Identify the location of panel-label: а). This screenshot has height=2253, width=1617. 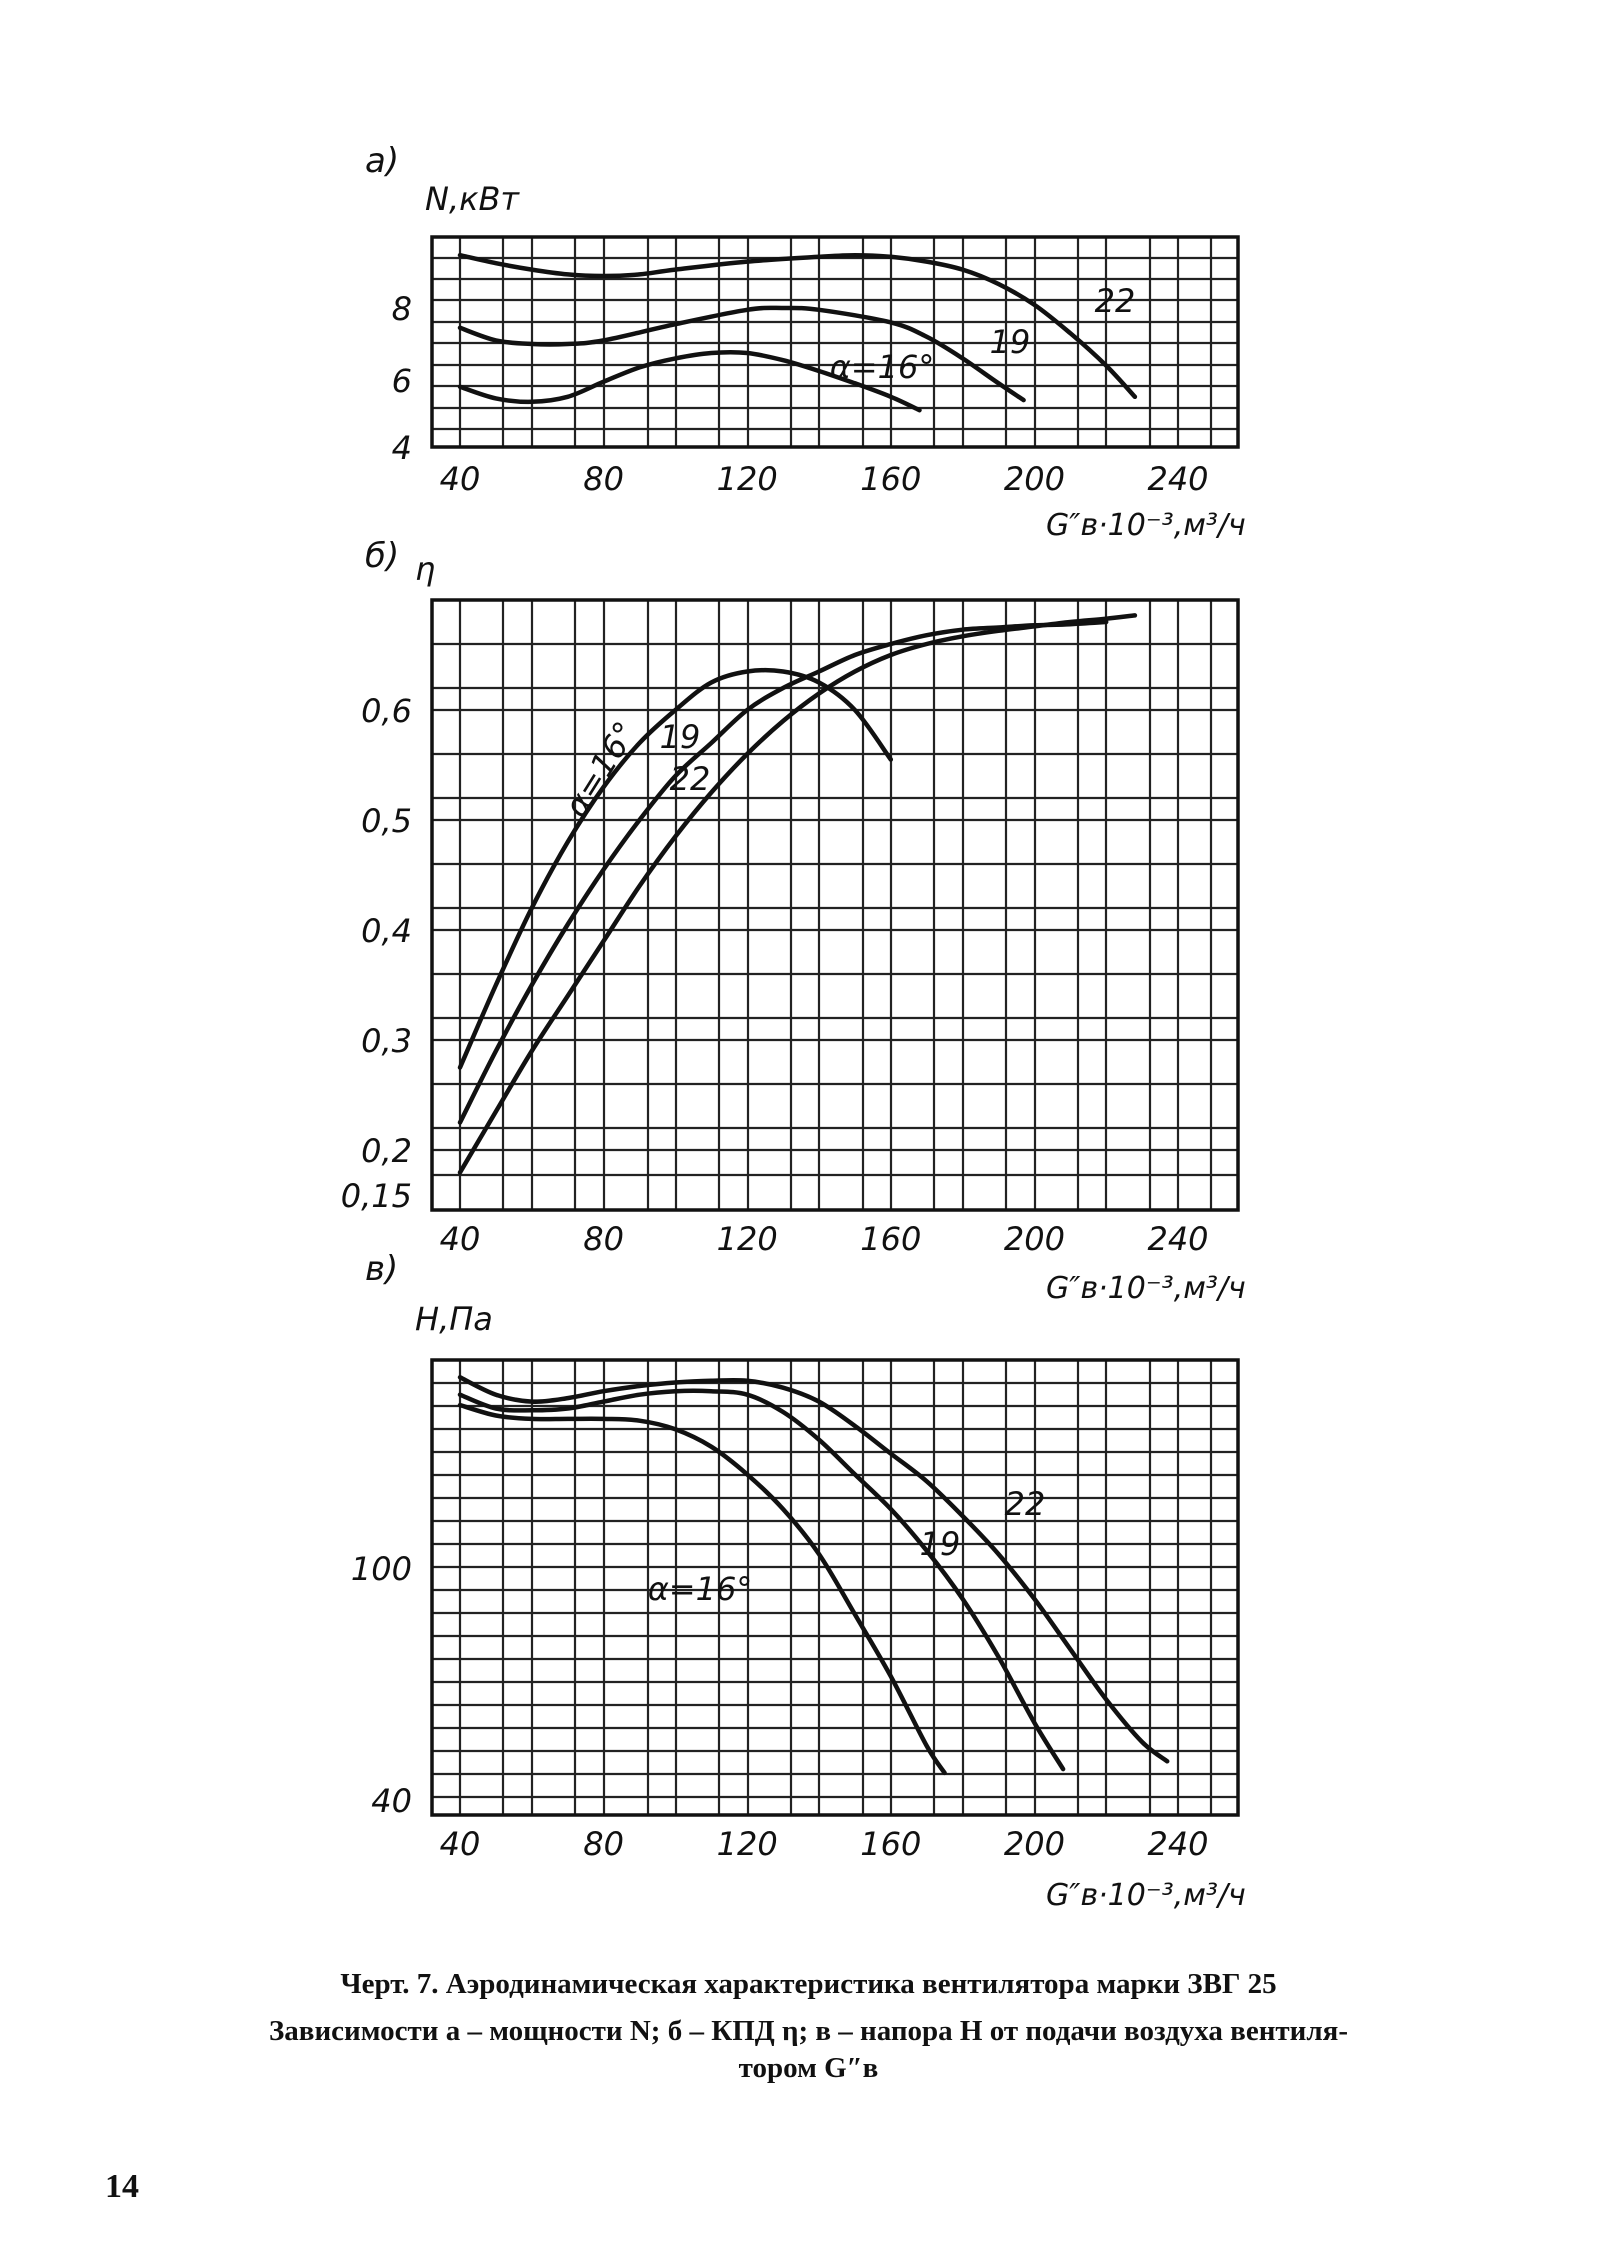
(382, 161).